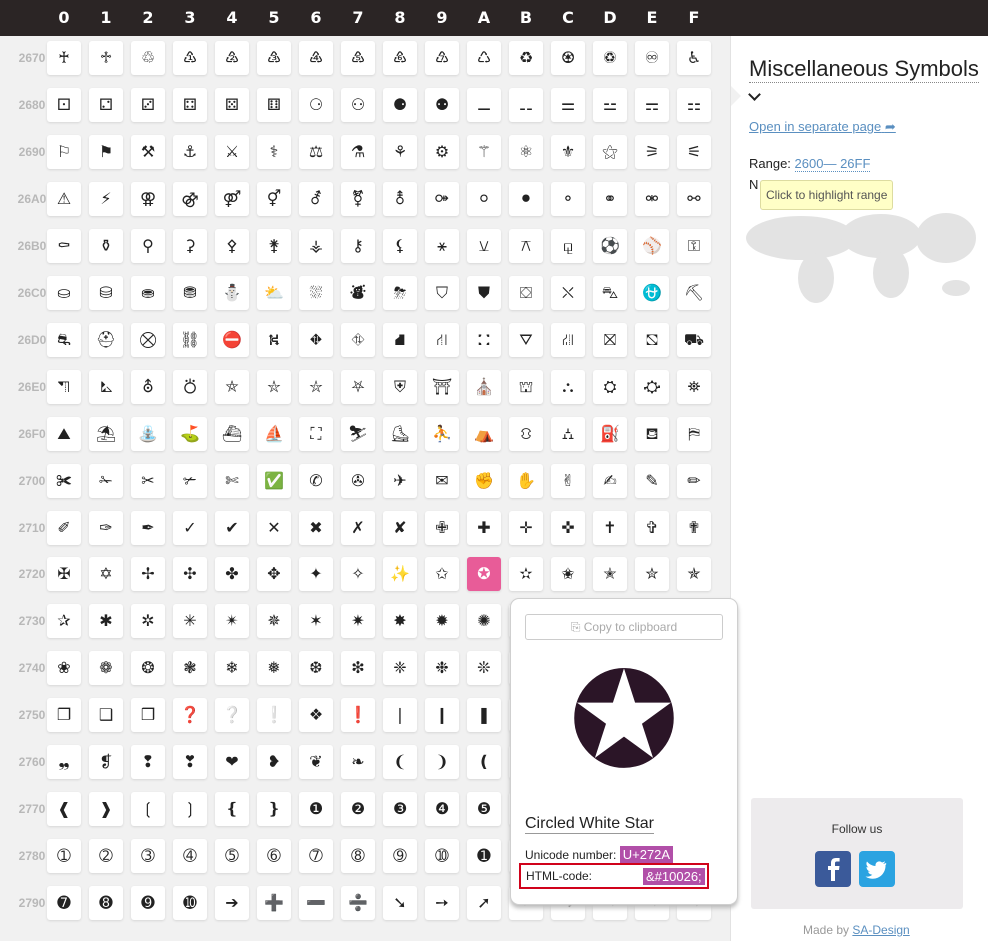 This screenshot has width=988, height=941. I want to click on symbol-cell: ♰, so click(64, 58).